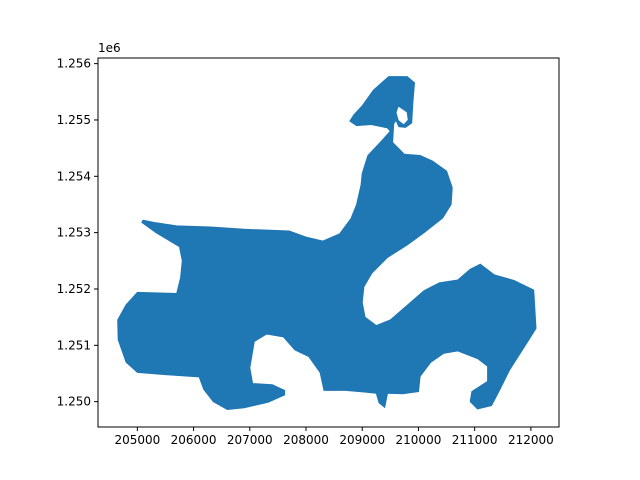 The image size is (640, 480). What do you see at coordinates (74, 176) in the screenshot?
I see `y-tick-label: 1.254` at bounding box center [74, 176].